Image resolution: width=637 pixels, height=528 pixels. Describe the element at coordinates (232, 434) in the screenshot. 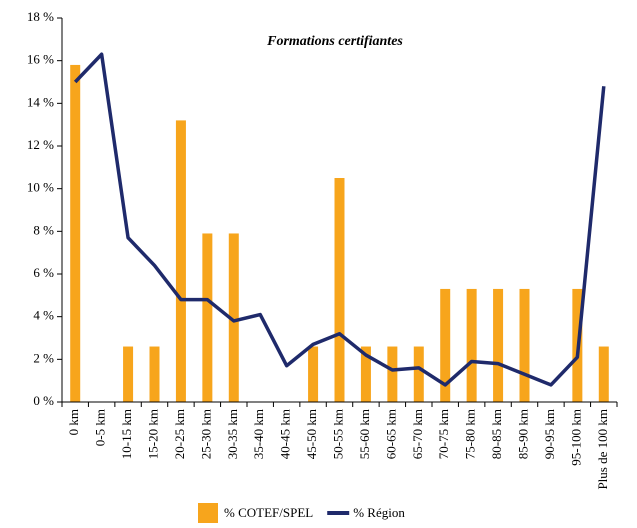

I see `x-tick-label: 30-35 km` at that location.